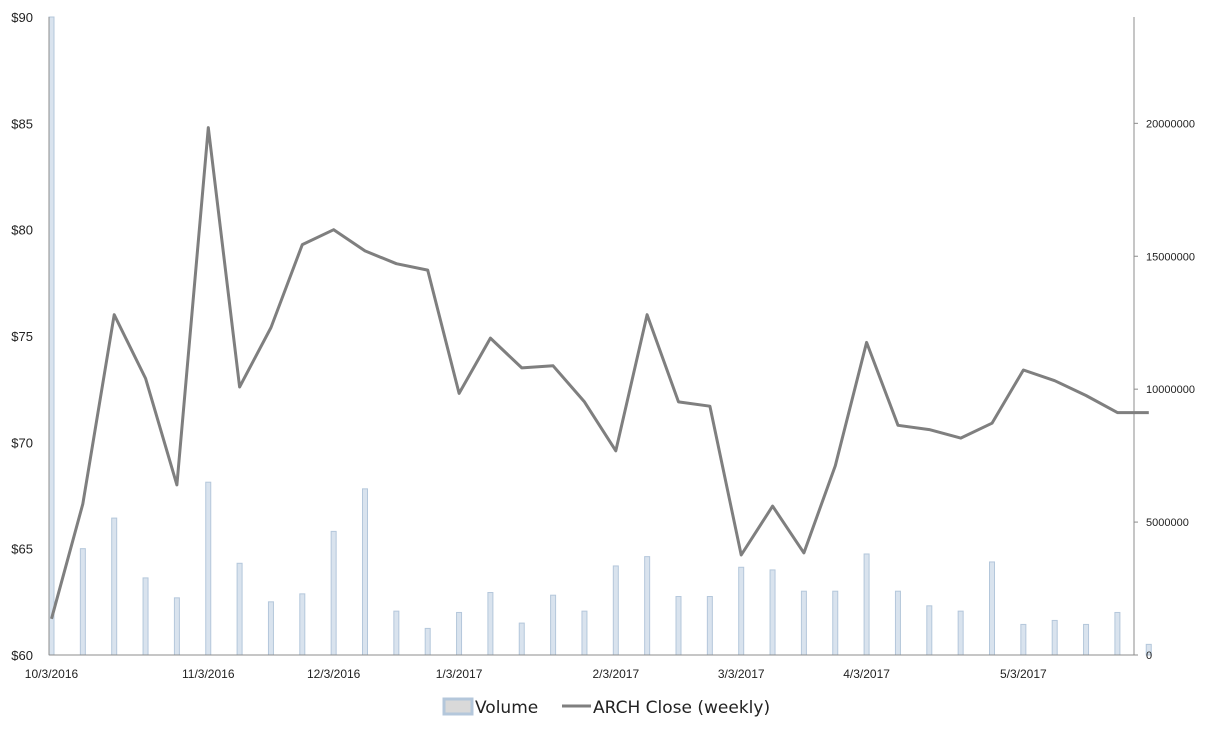  I want to click on y-right-tick-label: 20000000, so click(1170, 124).